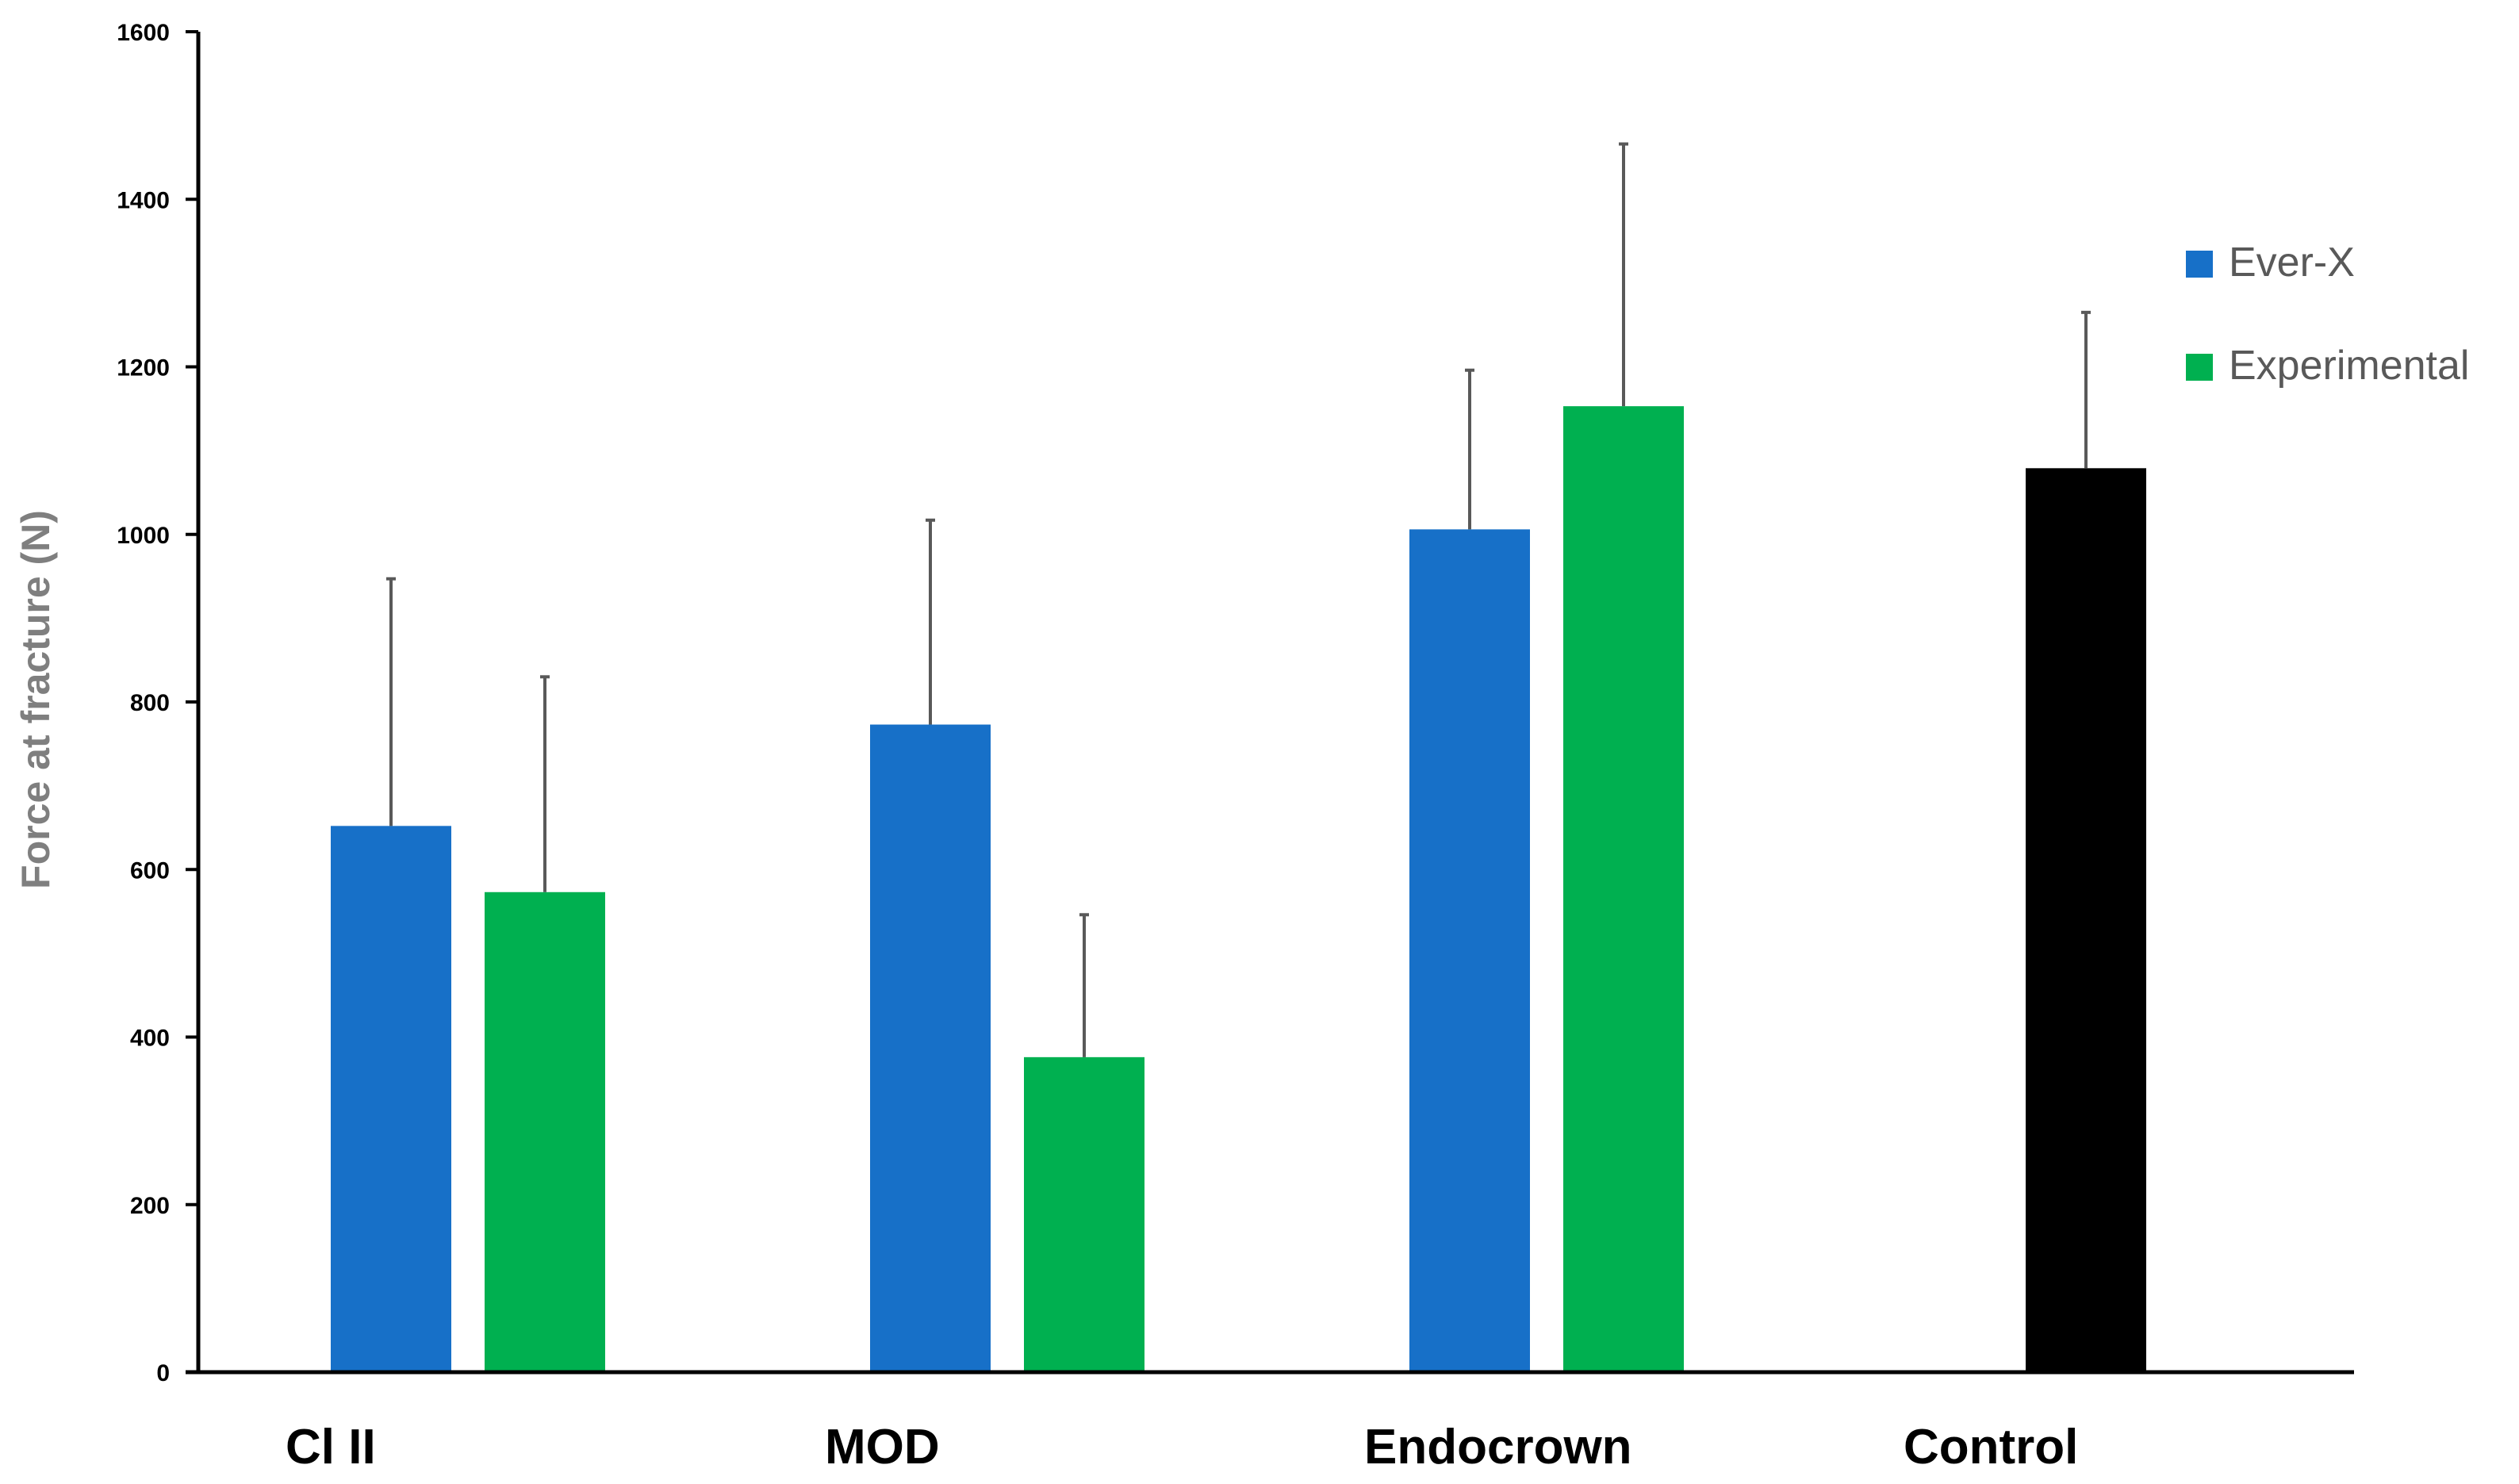 Image resolution: width=2519 pixels, height=1484 pixels. What do you see at coordinates (150, 703) in the screenshot?
I see `y-tick-label: 800` at bounding box center [150, 703].